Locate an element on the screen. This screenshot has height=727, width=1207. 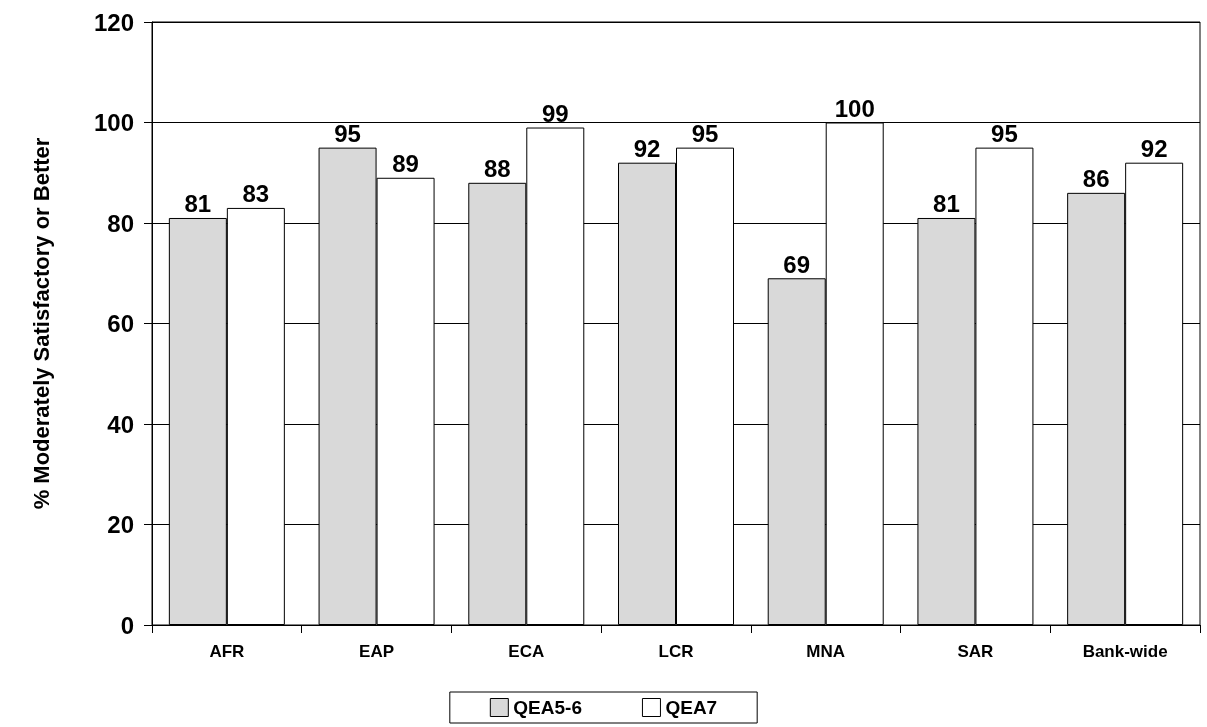
y-tick-label: 120 is located at coordinates (113, 22).